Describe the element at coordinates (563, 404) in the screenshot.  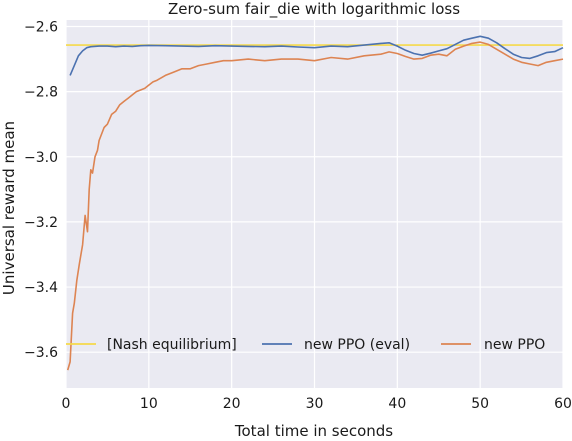
I see `x-tick-label: 60` at that location.